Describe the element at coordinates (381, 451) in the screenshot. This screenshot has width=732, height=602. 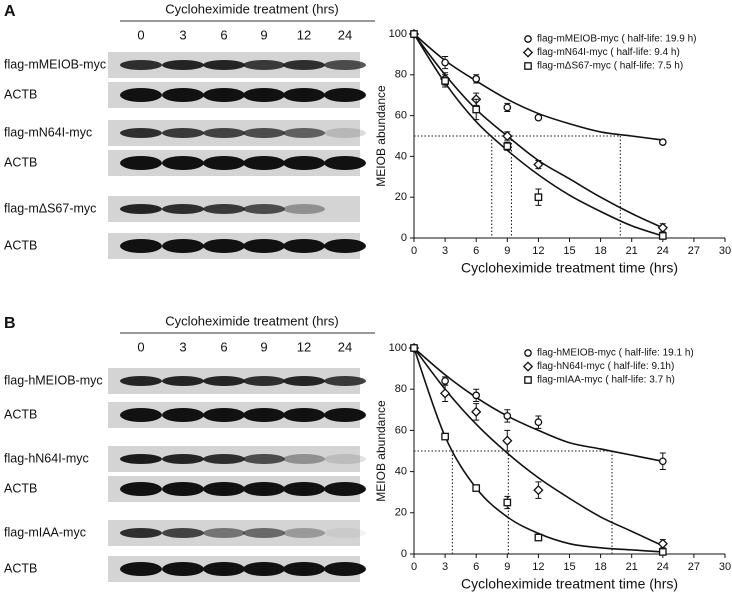
I see `y-axis-label: MEIOB abundance` at that location.